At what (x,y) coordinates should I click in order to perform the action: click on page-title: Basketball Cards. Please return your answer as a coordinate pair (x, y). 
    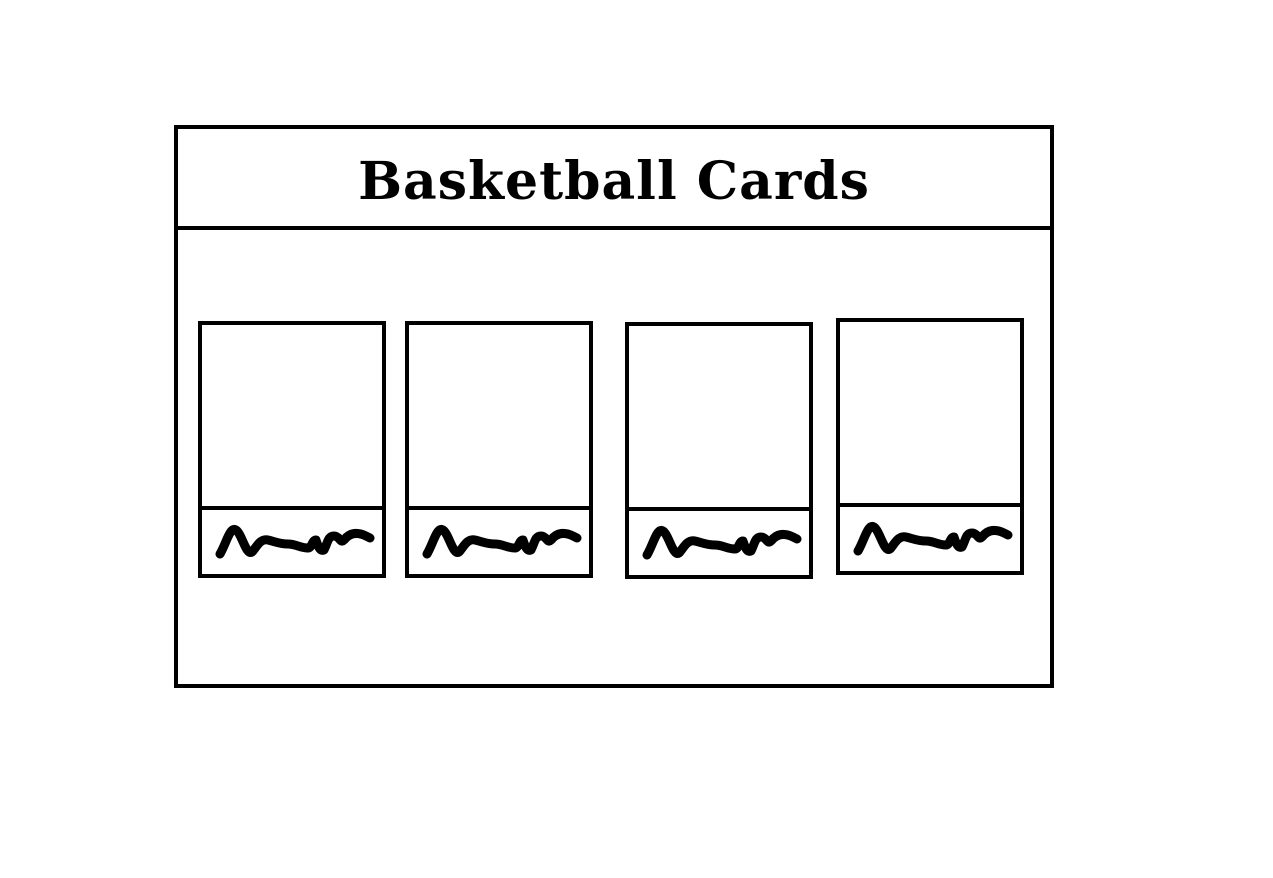
    Looking at the image, I should click on (614, 181).